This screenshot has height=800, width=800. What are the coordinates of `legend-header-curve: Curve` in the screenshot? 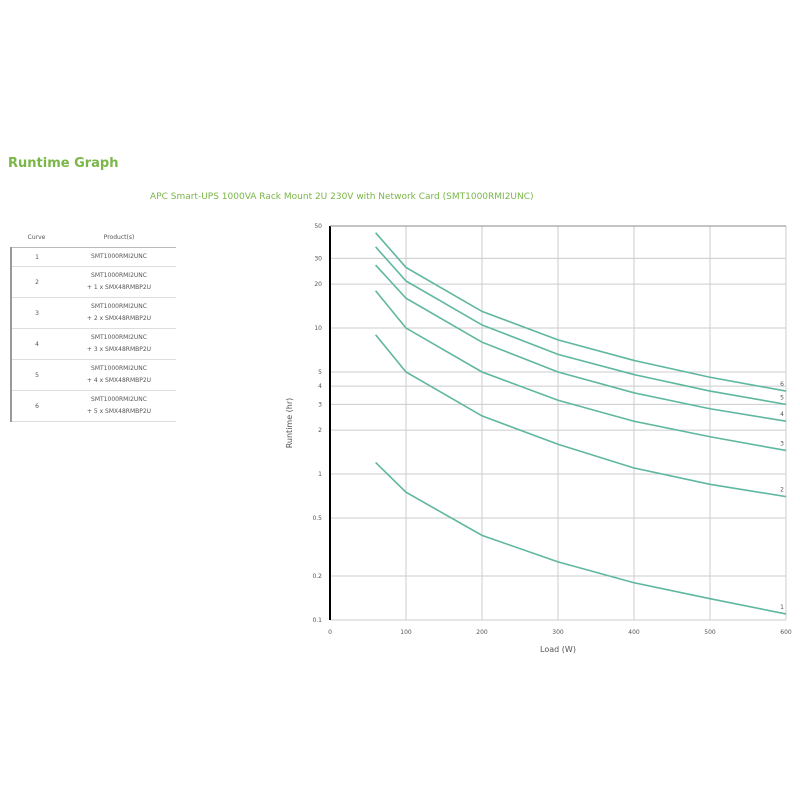 It's located at (36, 238).